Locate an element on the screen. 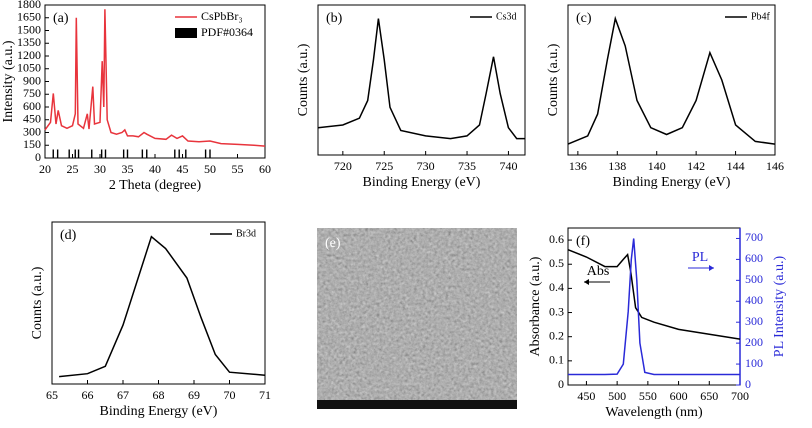 This screenshot has height=428, width=812. y-tick-label: 1800 is located at coordinates (29, 5).